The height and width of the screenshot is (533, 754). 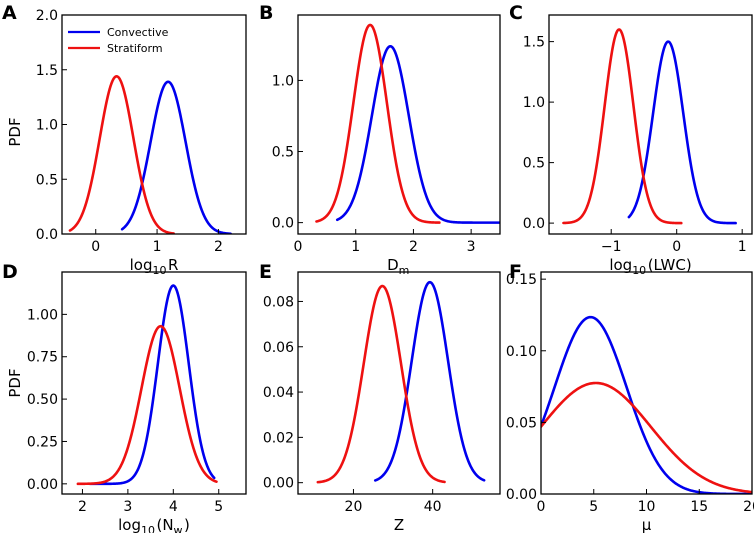 I want to click on ytick-label-a: 0.0, so click(x=47, y=235).